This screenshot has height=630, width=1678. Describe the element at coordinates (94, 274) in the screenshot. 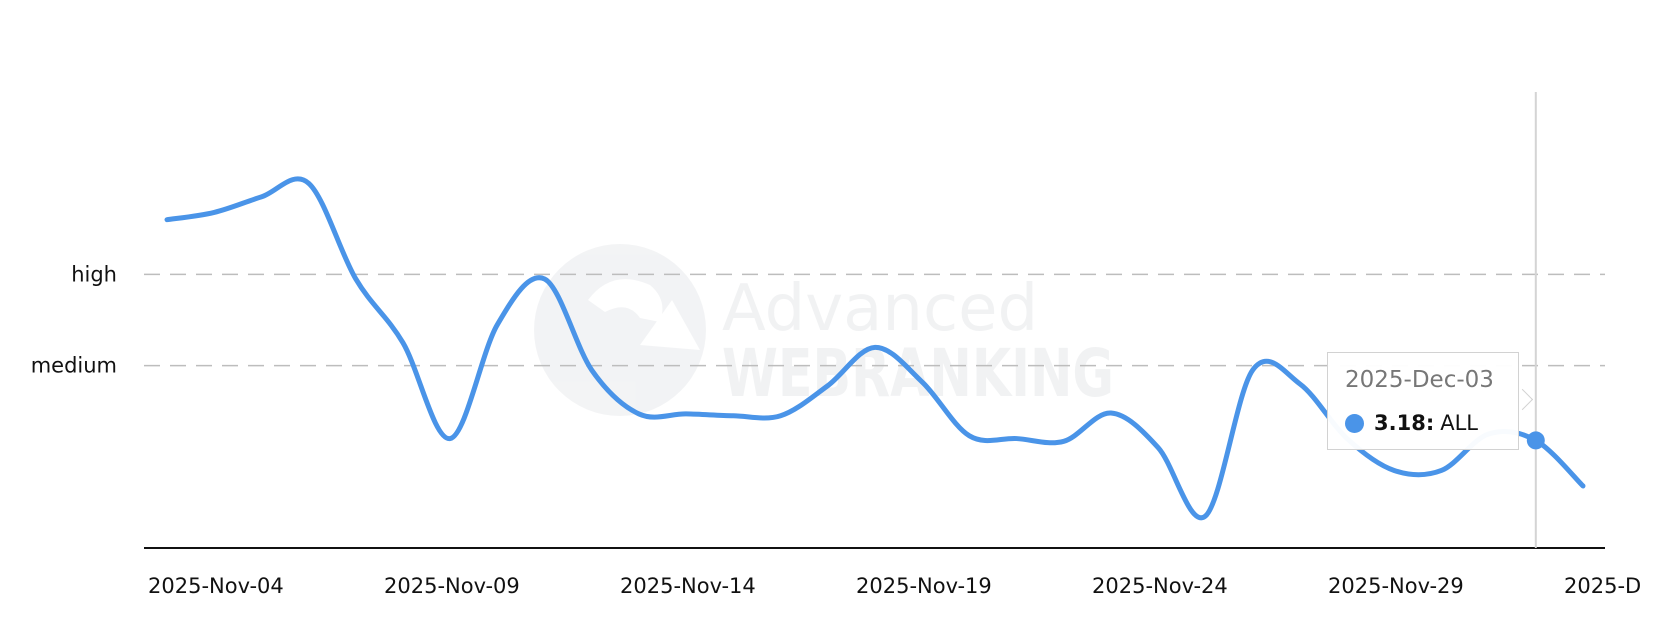

I see `y-tick-label: high` at that location.